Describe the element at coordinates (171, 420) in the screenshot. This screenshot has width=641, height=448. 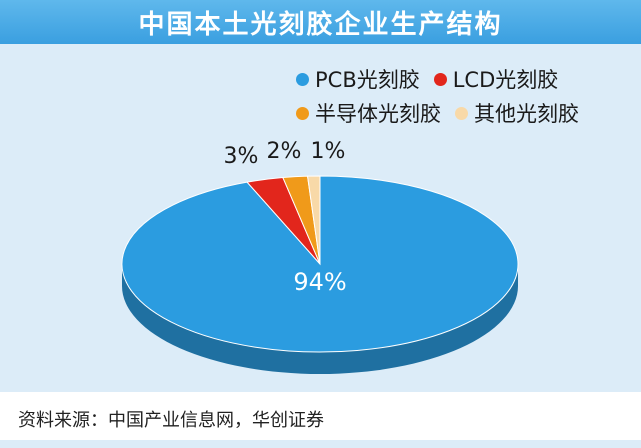
I see `source-note: 资料来源：中国产业信息网，华创证券` at that location.